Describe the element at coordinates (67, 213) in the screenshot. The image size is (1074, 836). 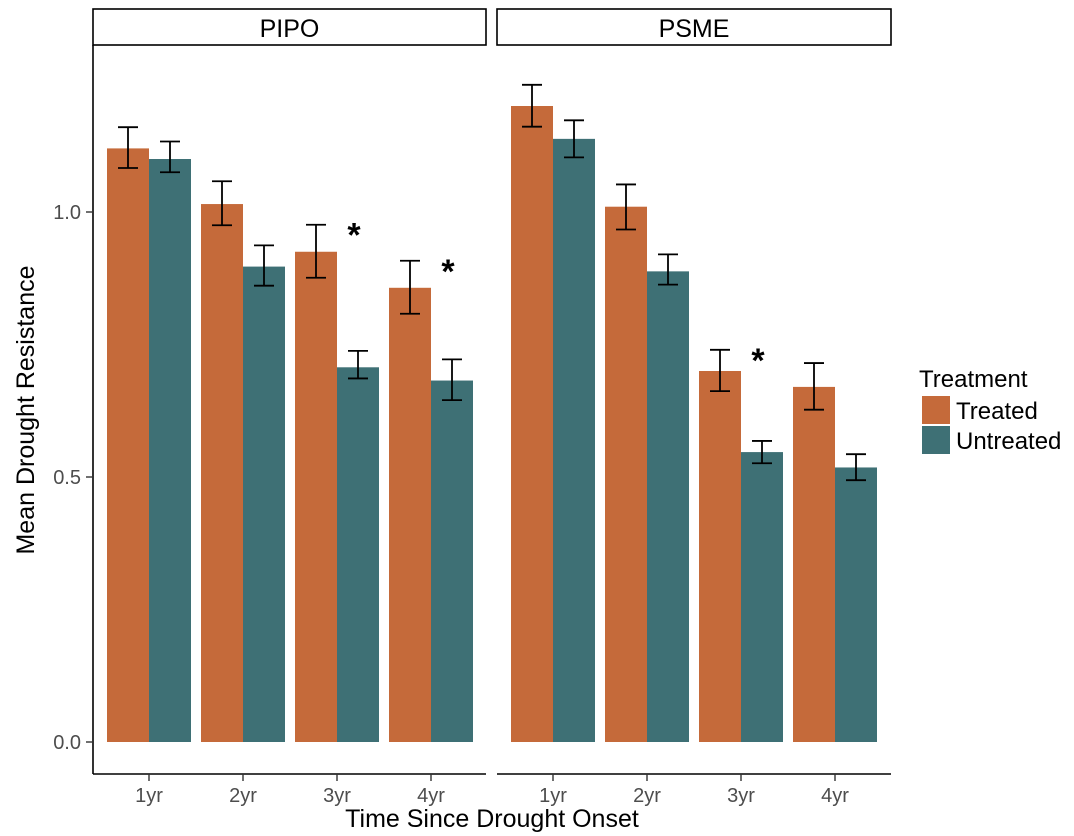
I see `y-tick-label: 1.0` at that location.